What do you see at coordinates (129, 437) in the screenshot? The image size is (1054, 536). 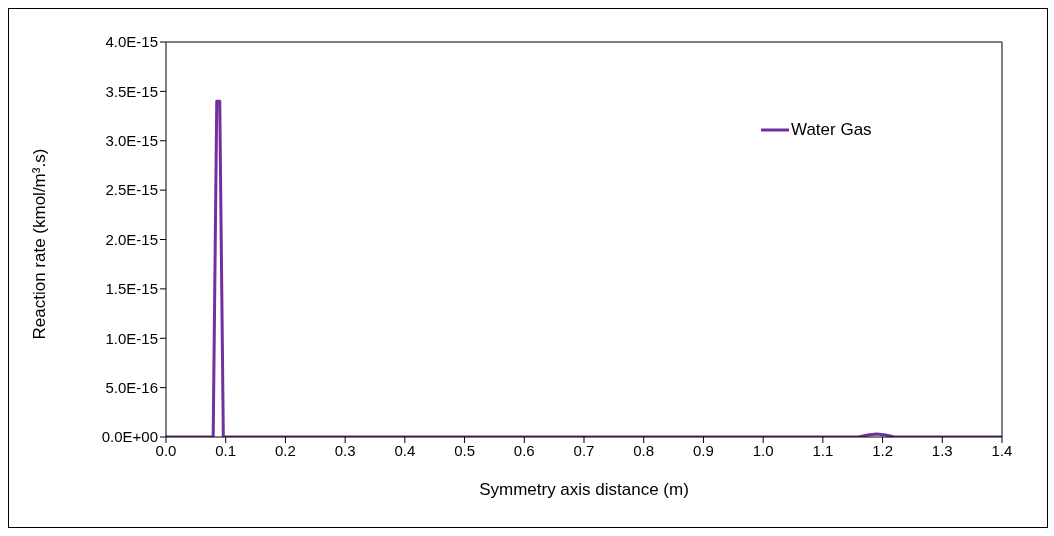 I see `y-tick-label: 0.0E+00` at bounding box center [129, 437].